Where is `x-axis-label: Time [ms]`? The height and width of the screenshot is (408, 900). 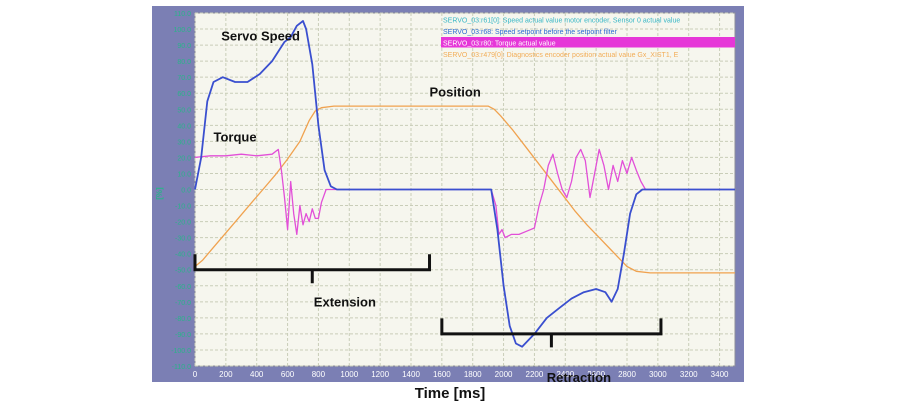 x-axis-label: Time [ms] is located at coordinates (450, 393).